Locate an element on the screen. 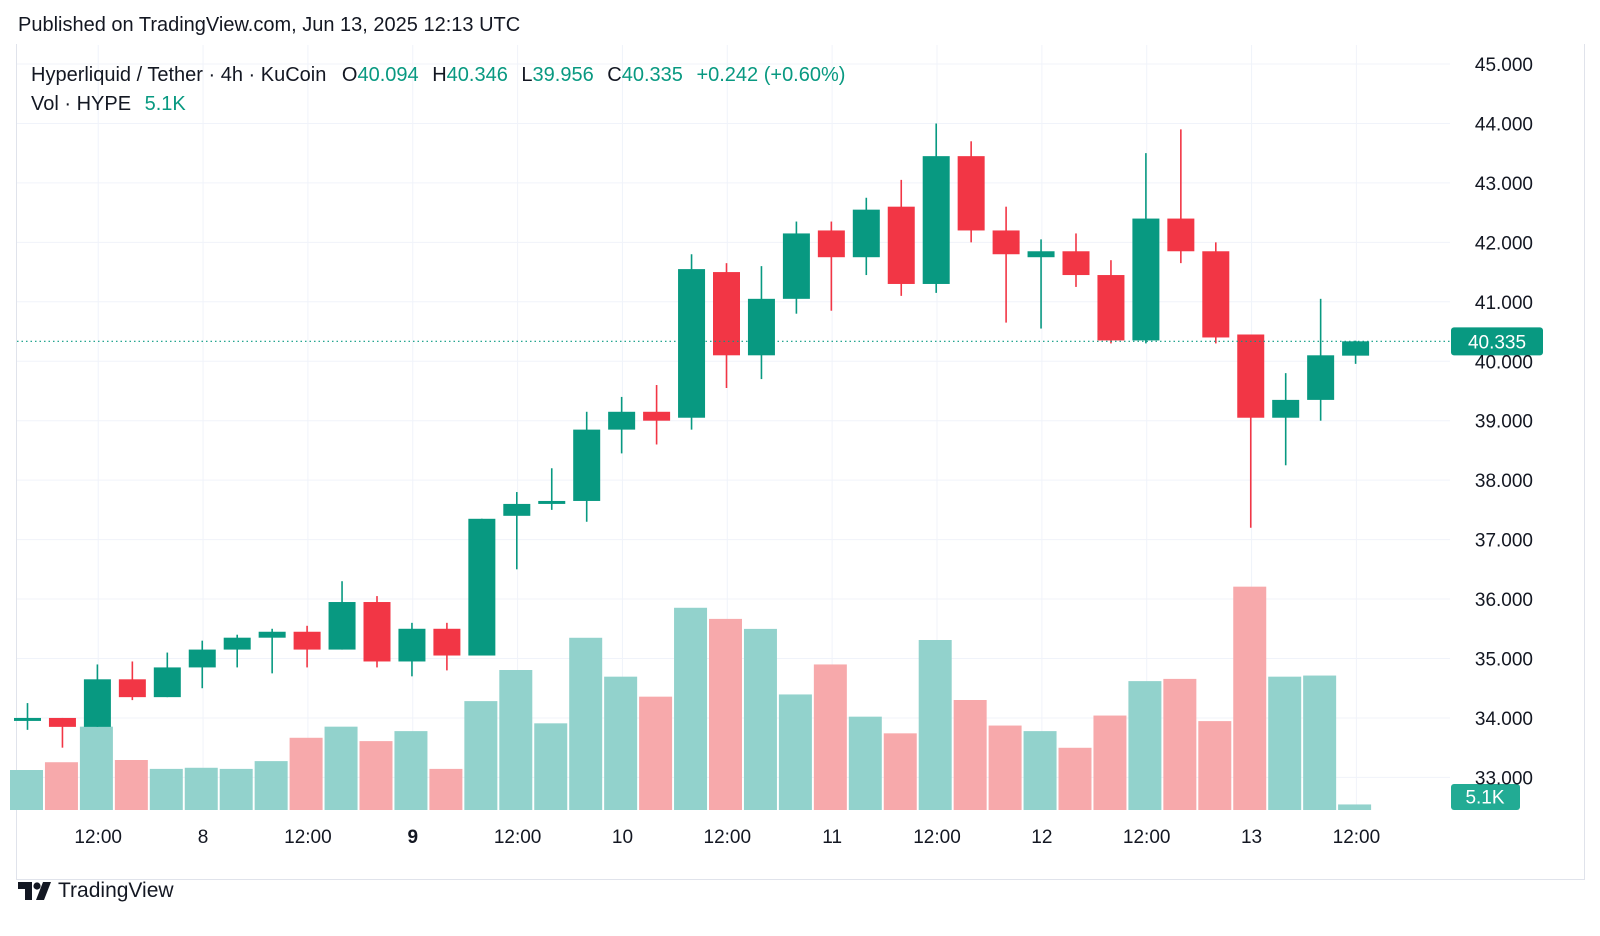 The width and height of the screenshot is (1600, 936). footer: TradingView is located at coordinates (96, 891).